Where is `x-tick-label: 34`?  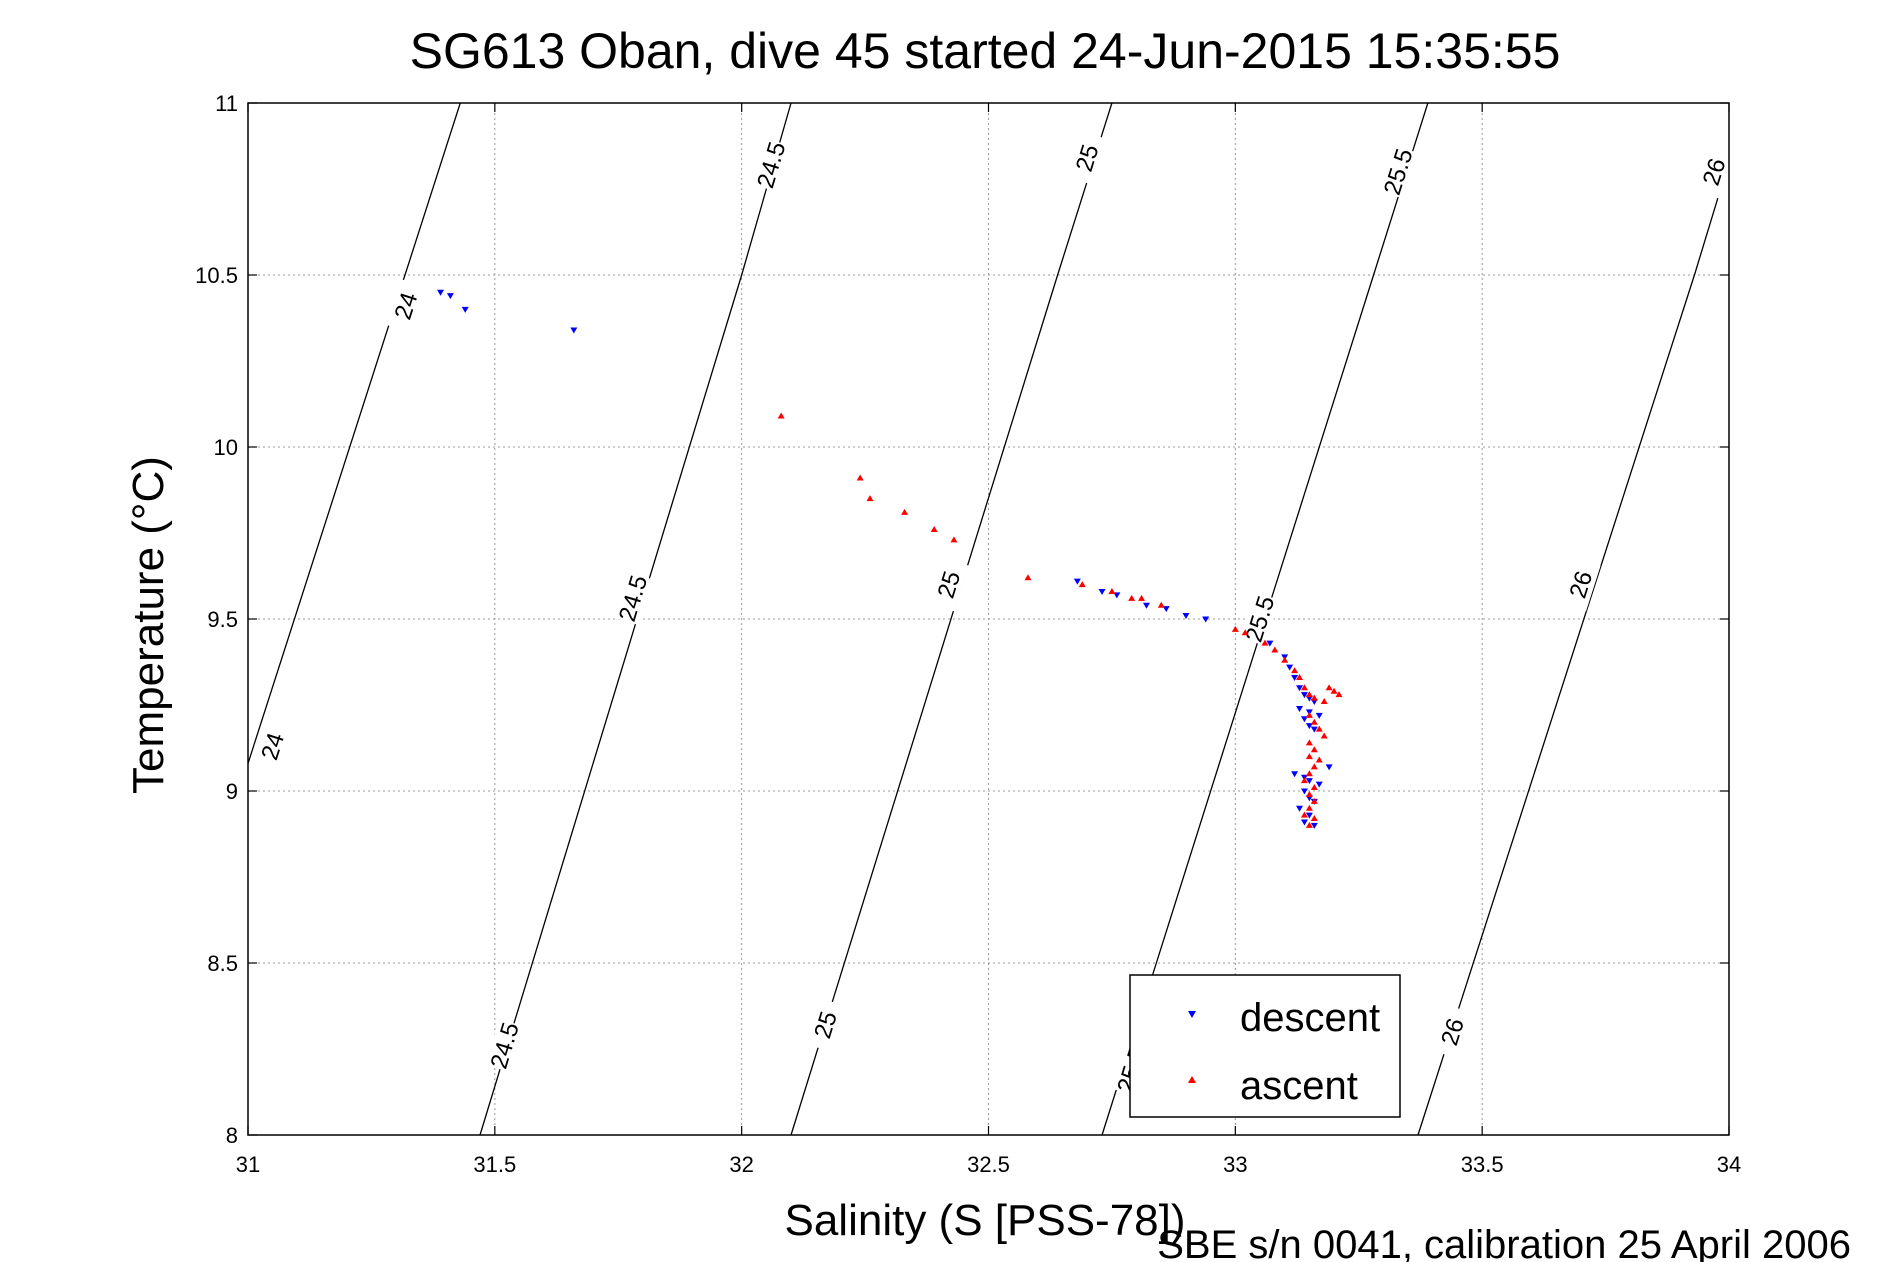 x-tick-label: 34 is located at coordinates (1729, 1164).